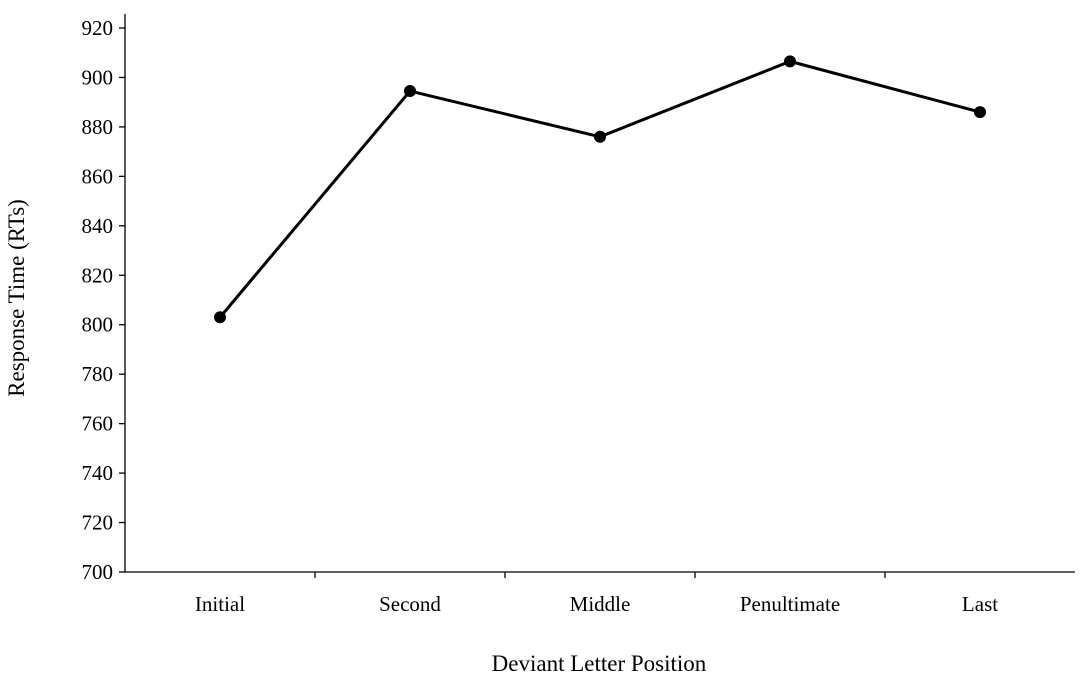 Image resolution: width=1084 pixels, height=686 pixels. I want to click on y-tick-label: 860, so click(98, 176).